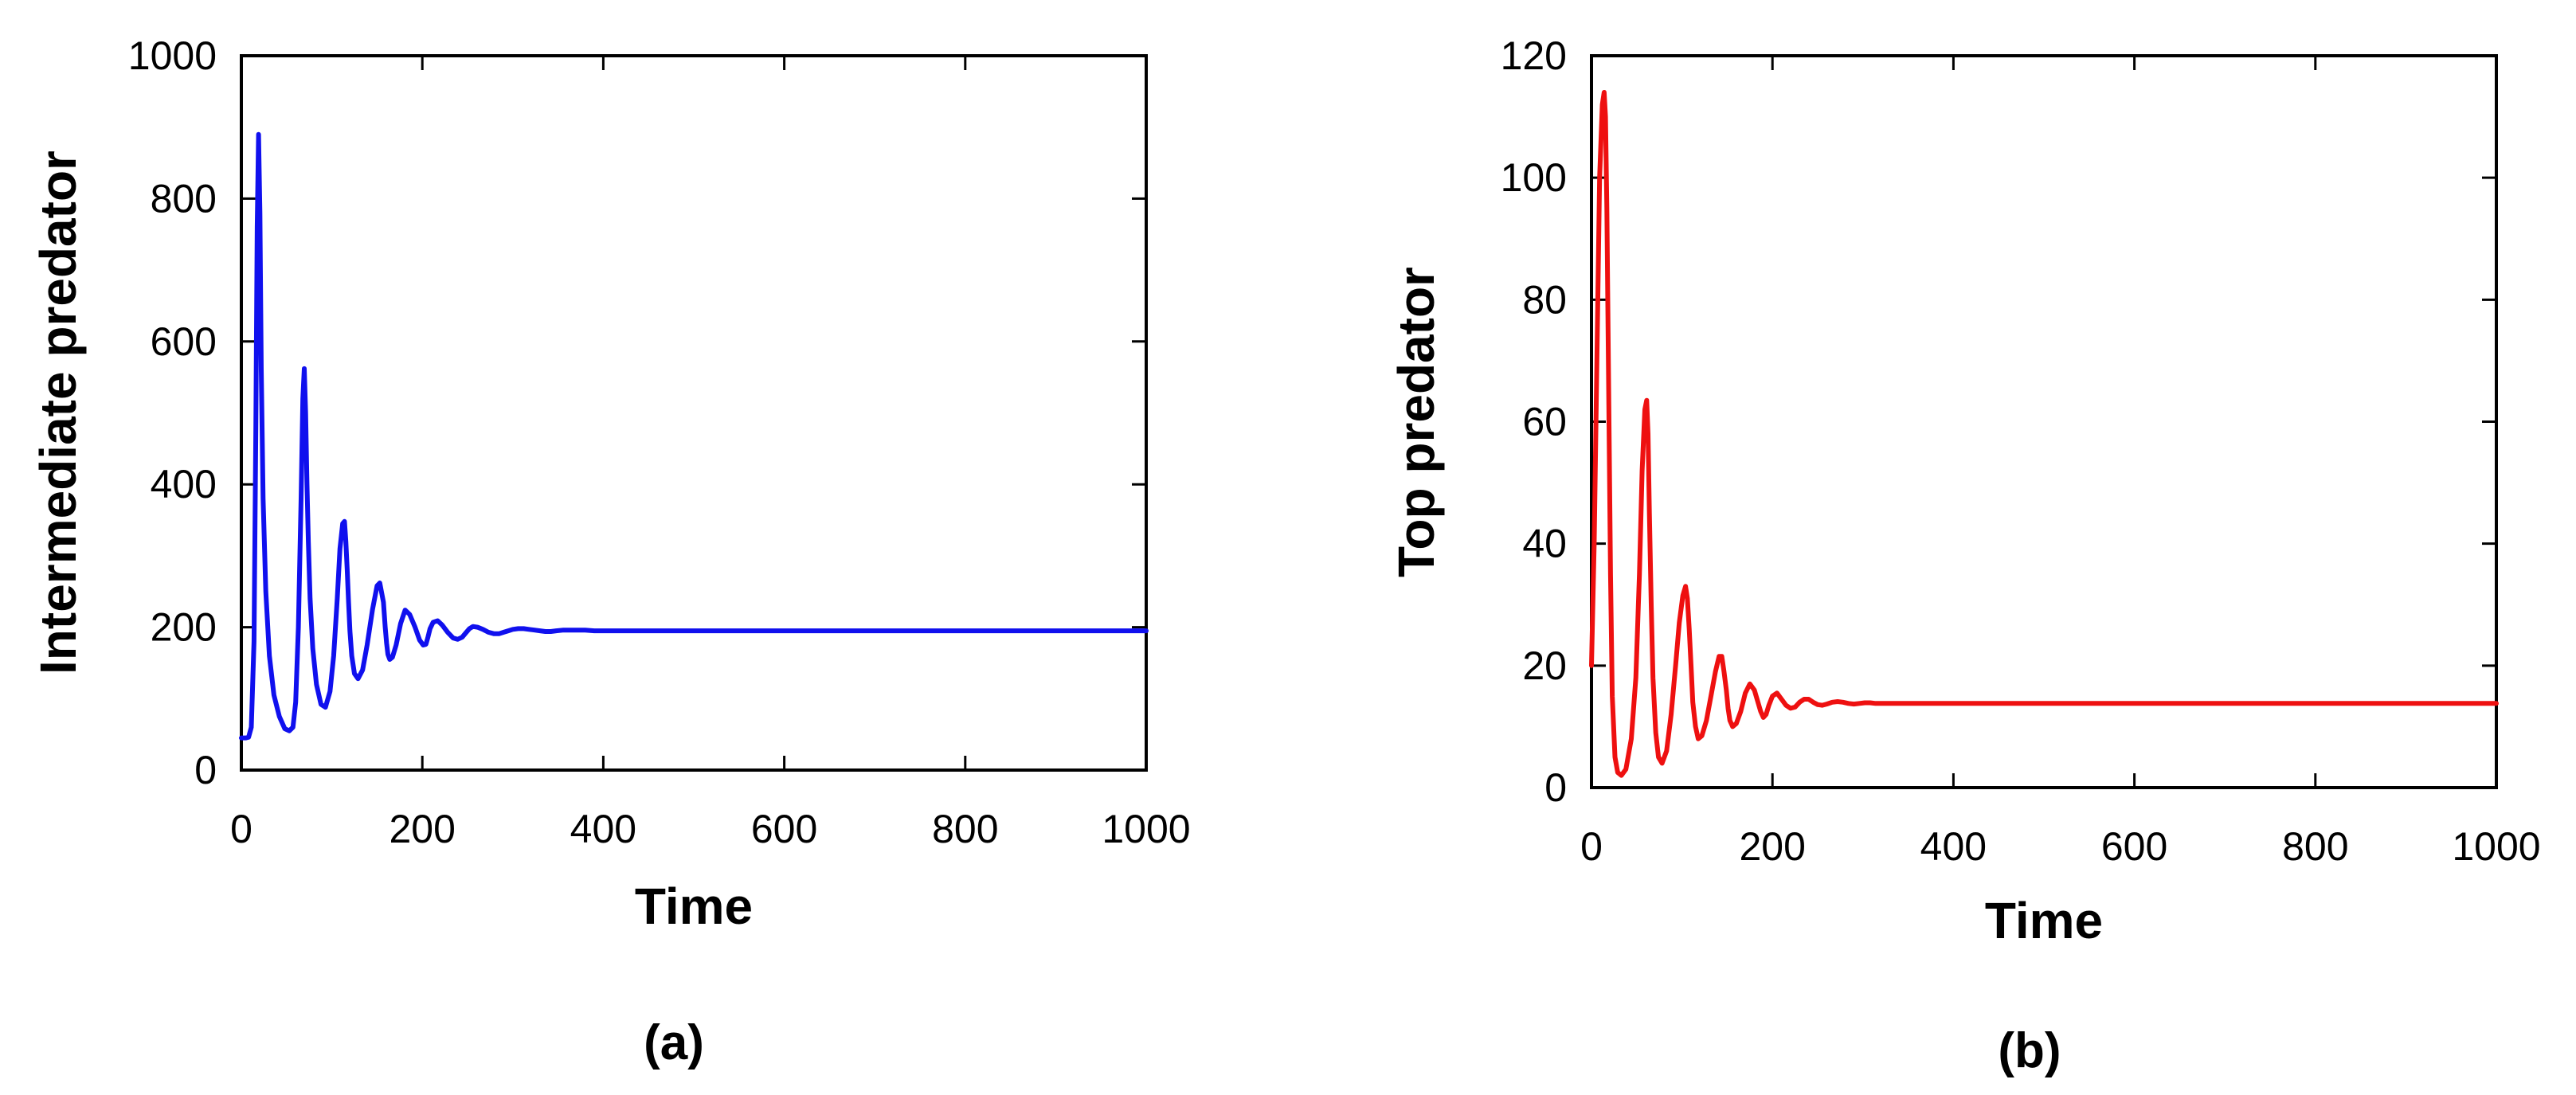 This screenshot has width=2576, height=1095. What do you see at coordinates (1534, 177) in the screenshot?
I see `y-tick-label: 100` at bounding box center [1534, 177].